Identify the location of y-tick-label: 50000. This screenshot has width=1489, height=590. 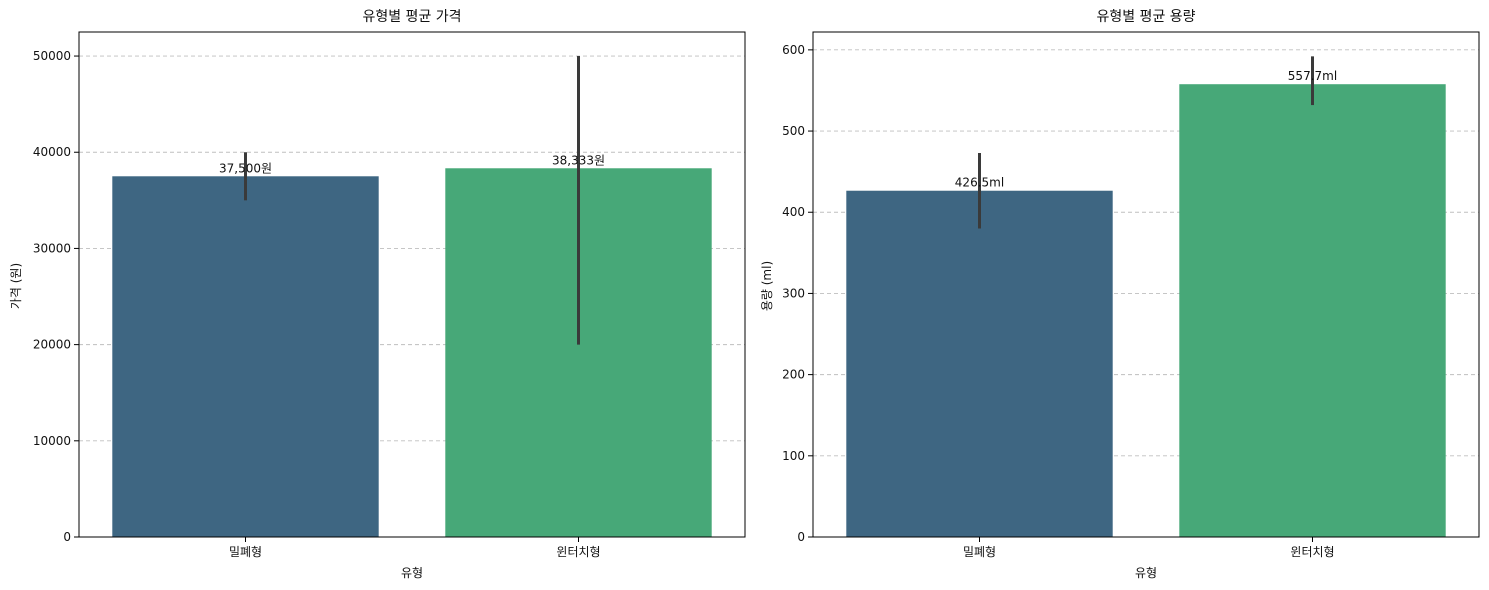
(52, 56).